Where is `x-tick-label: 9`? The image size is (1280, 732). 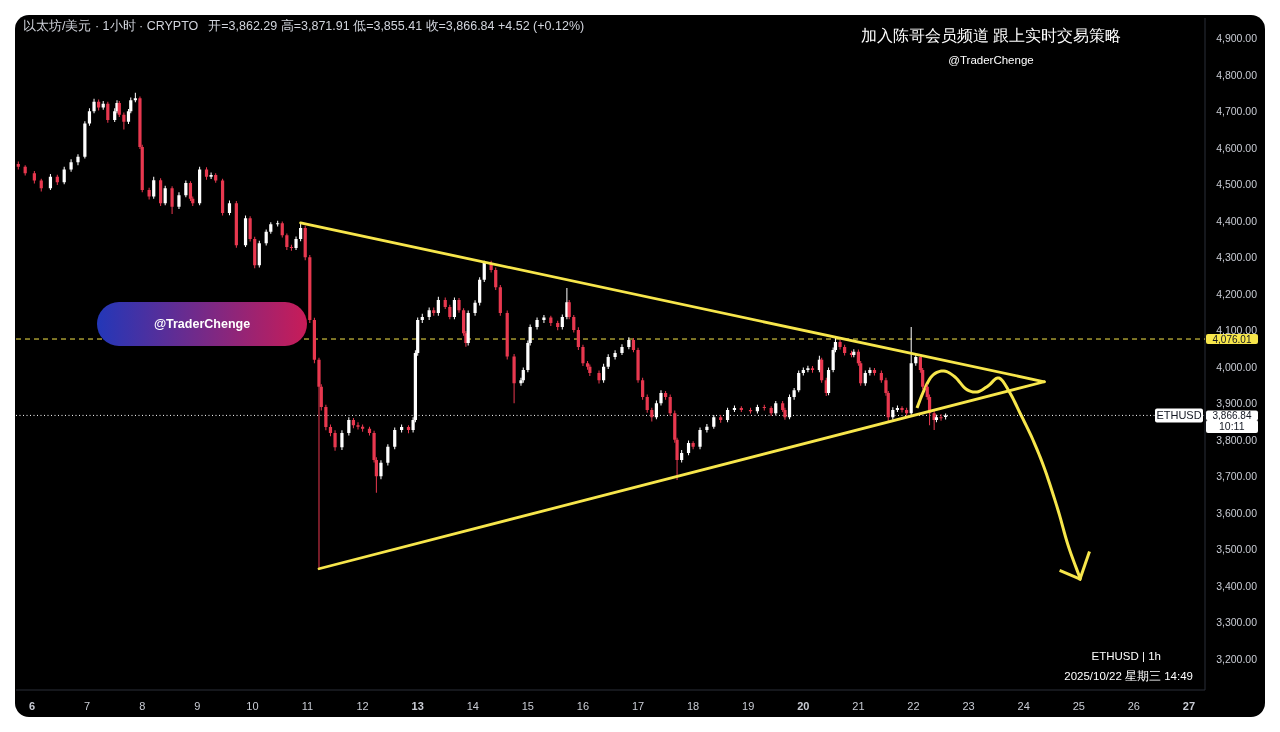
x-tick-label: 9 is located at coordinates (197, 706).